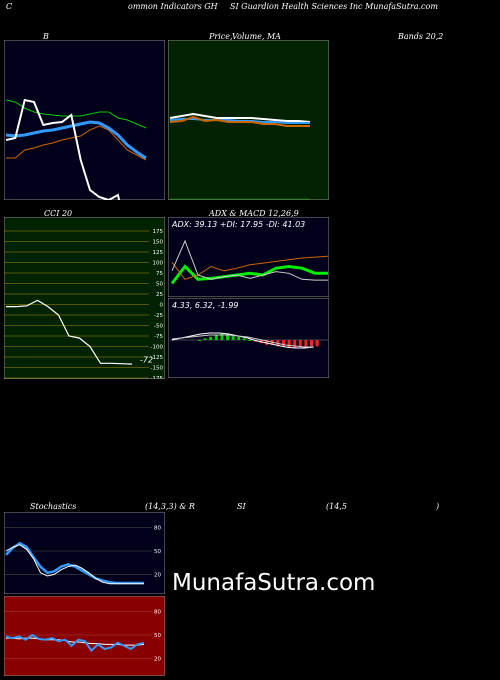 The image size is (500, 680). Describe the element at coordinates (157, 369) in the screenshot. I see `cci-tick-label: -150` at that location.